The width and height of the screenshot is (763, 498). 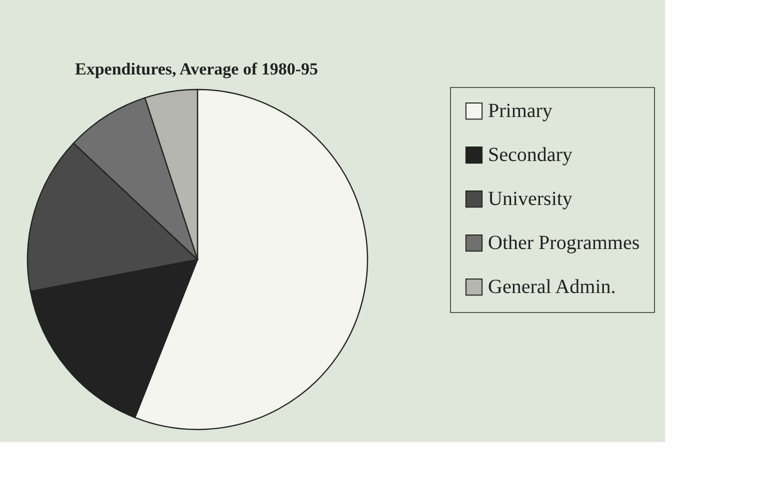 What do you see at coordinates (196, 69) in the screenshot?
I see `chart-title: Expenditures, Average of 1980-95` at bounding box center [196, 69].